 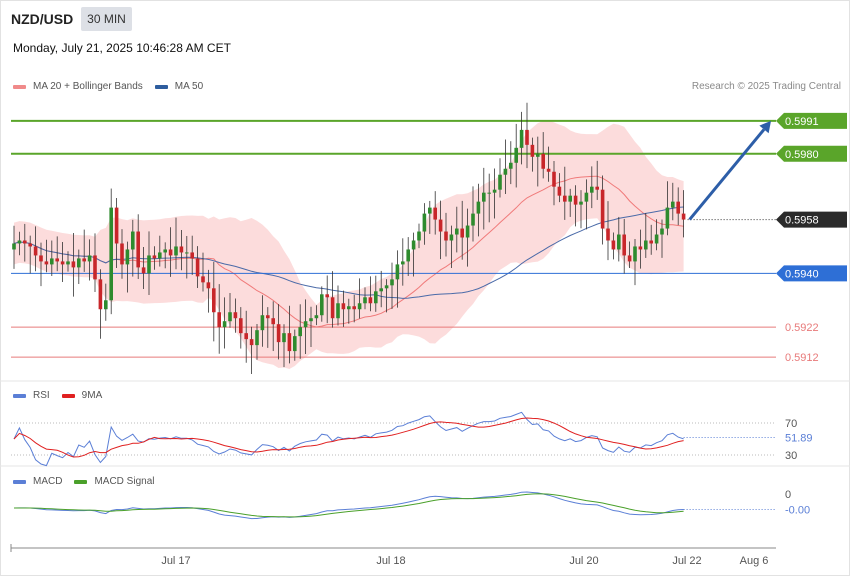 I want to click on rsi-ma-line, so click(x=348, y=437).